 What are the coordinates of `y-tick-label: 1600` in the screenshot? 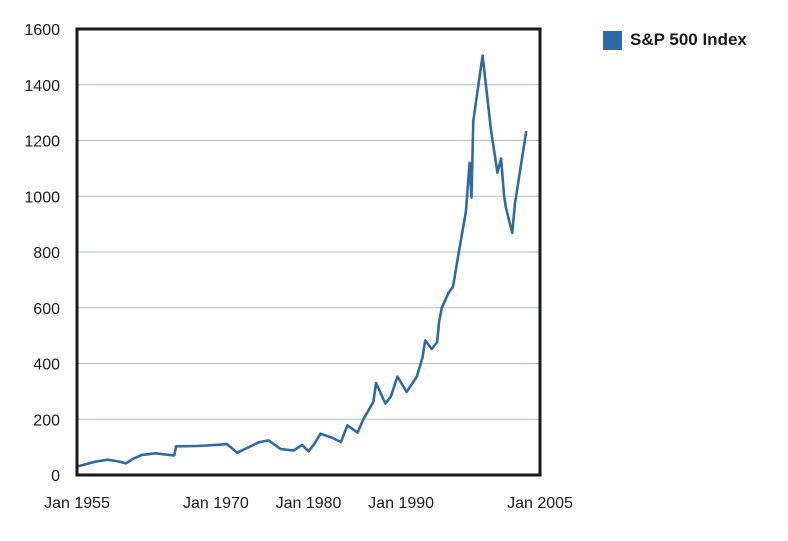 It's located at (42, 30).